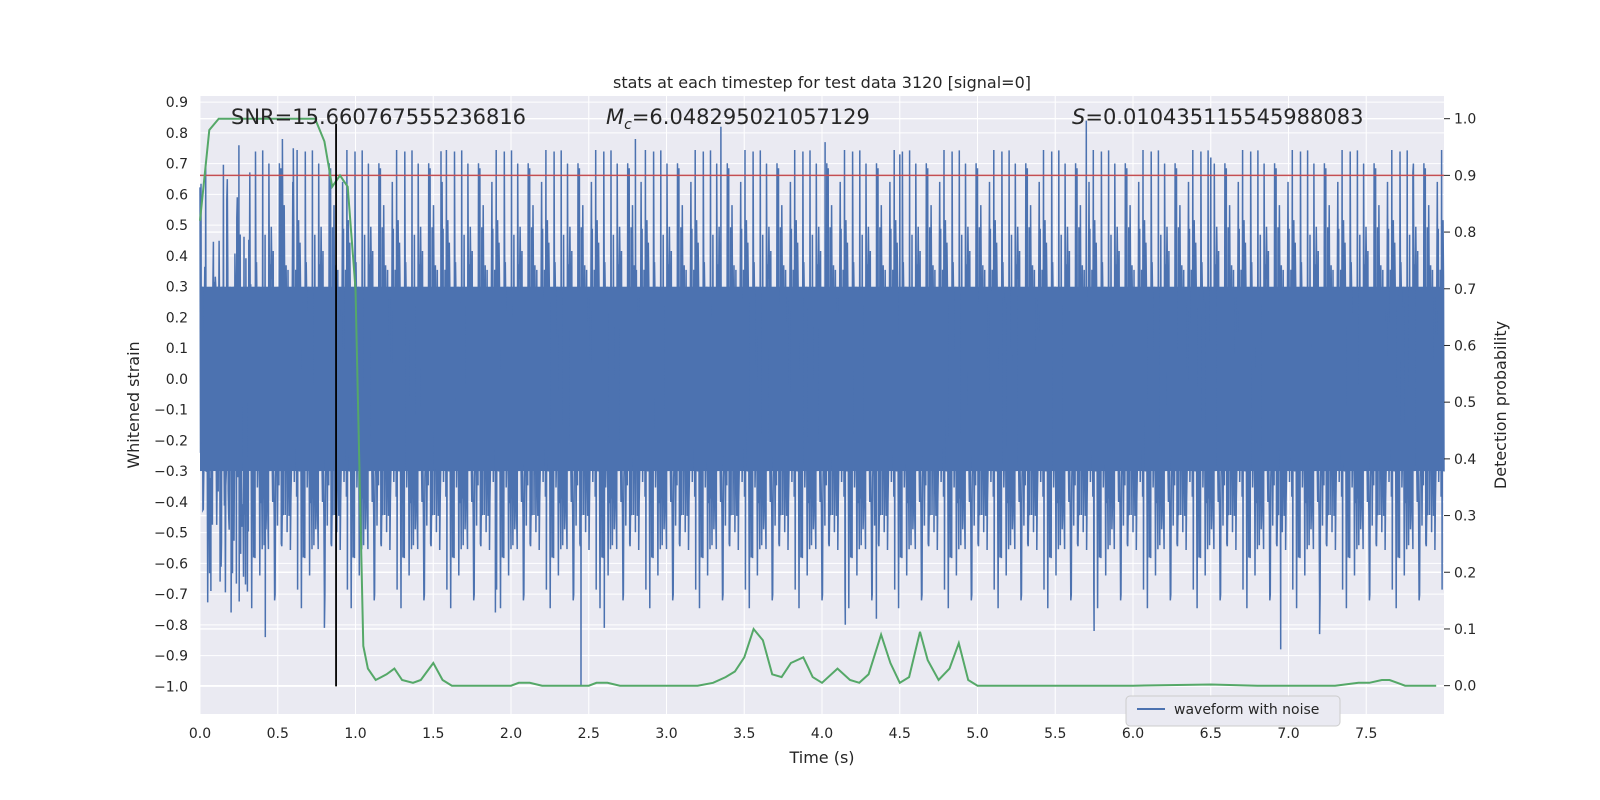  What do you see at coordinates (177, 257) in the screenshot?
I see `y-tick-label: 0.4` at bounding box center [177, 257].